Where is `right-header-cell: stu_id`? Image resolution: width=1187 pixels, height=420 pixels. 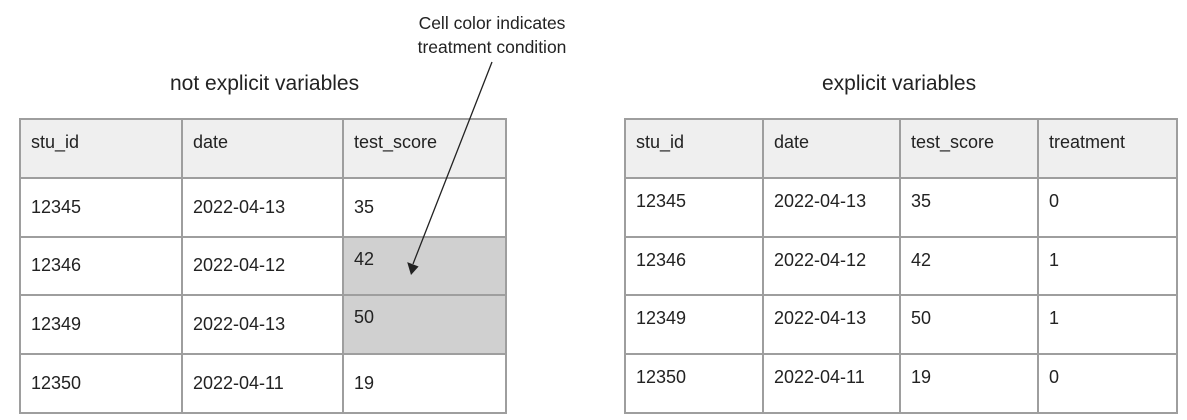 right-header-cell: stu_id is located at coordinates (694, 148).